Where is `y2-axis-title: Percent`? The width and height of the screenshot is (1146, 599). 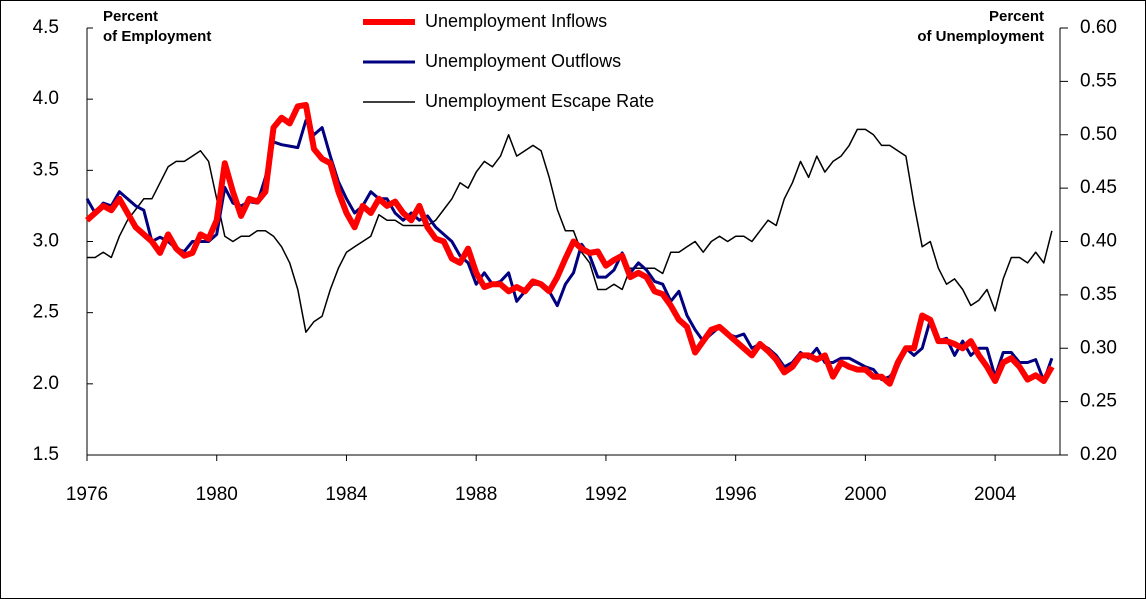
y2-axis-title: Percent is located at coordinates (1016, 16).